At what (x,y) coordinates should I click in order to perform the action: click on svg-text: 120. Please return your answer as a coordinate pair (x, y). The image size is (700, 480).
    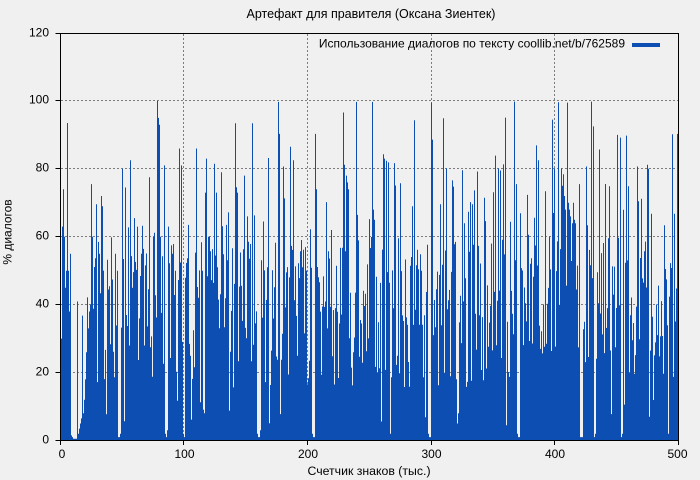
    Looking at the image, I should click on (39, 32).